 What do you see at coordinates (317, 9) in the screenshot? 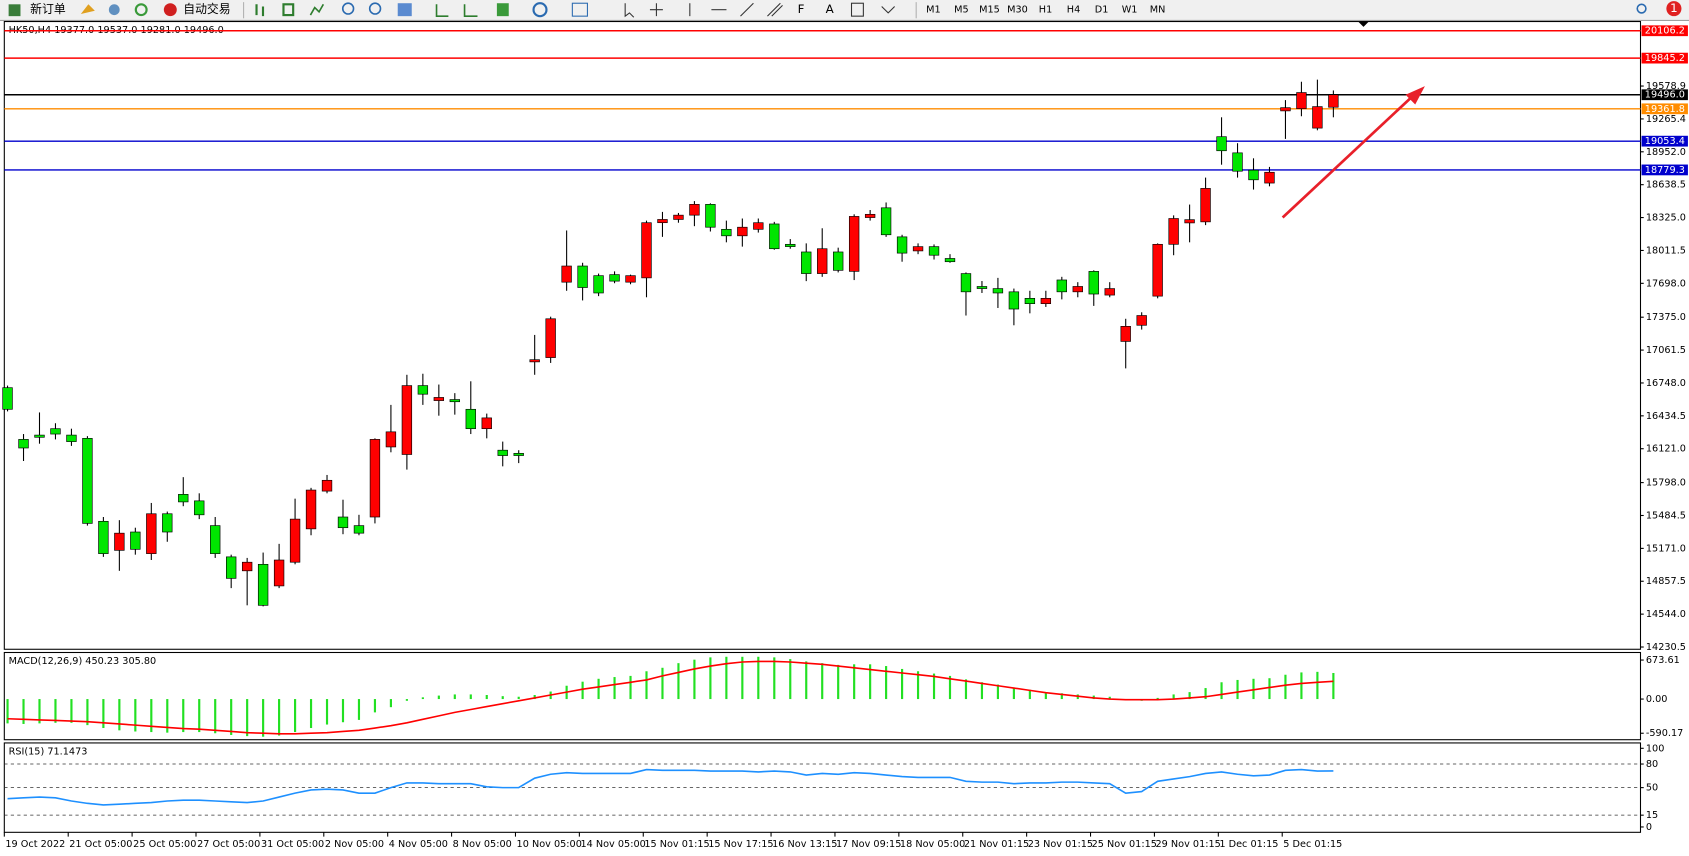
I see `line-icon` at bounding box center [317, 9].